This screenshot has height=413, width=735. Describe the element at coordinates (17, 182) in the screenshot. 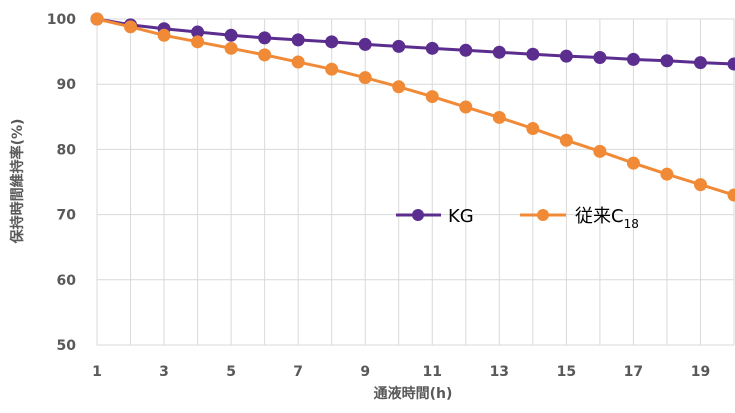

I see `y-axis-title: 保持時間維持率(%)` at that location.